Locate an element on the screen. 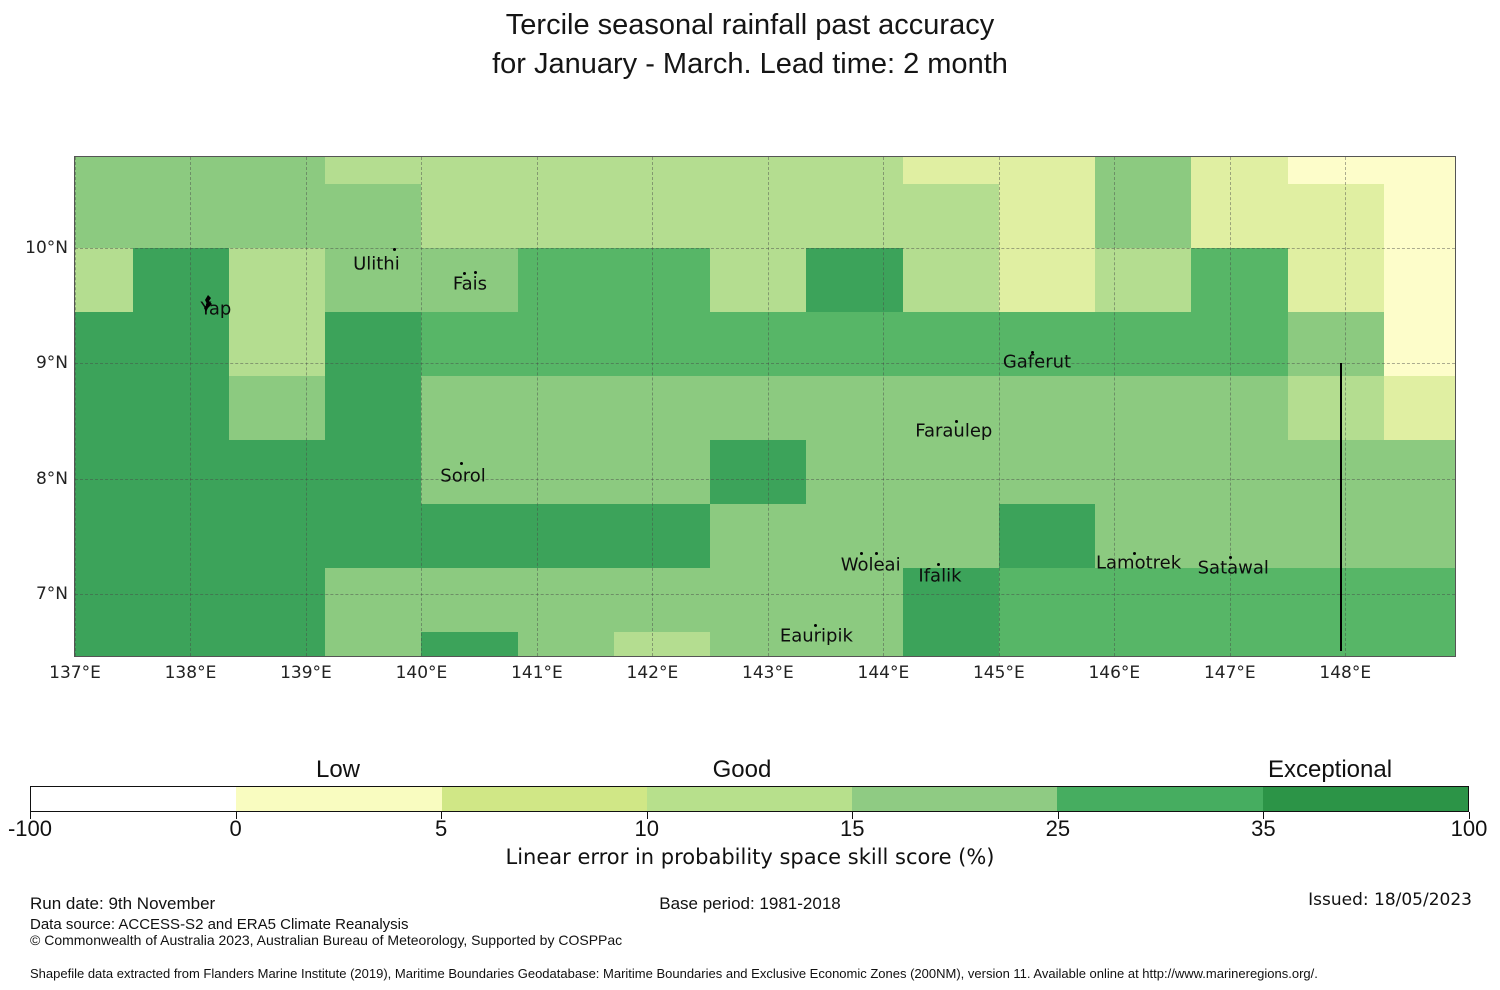  x-tick-label: 141°E is located at coordinates (537, 673).